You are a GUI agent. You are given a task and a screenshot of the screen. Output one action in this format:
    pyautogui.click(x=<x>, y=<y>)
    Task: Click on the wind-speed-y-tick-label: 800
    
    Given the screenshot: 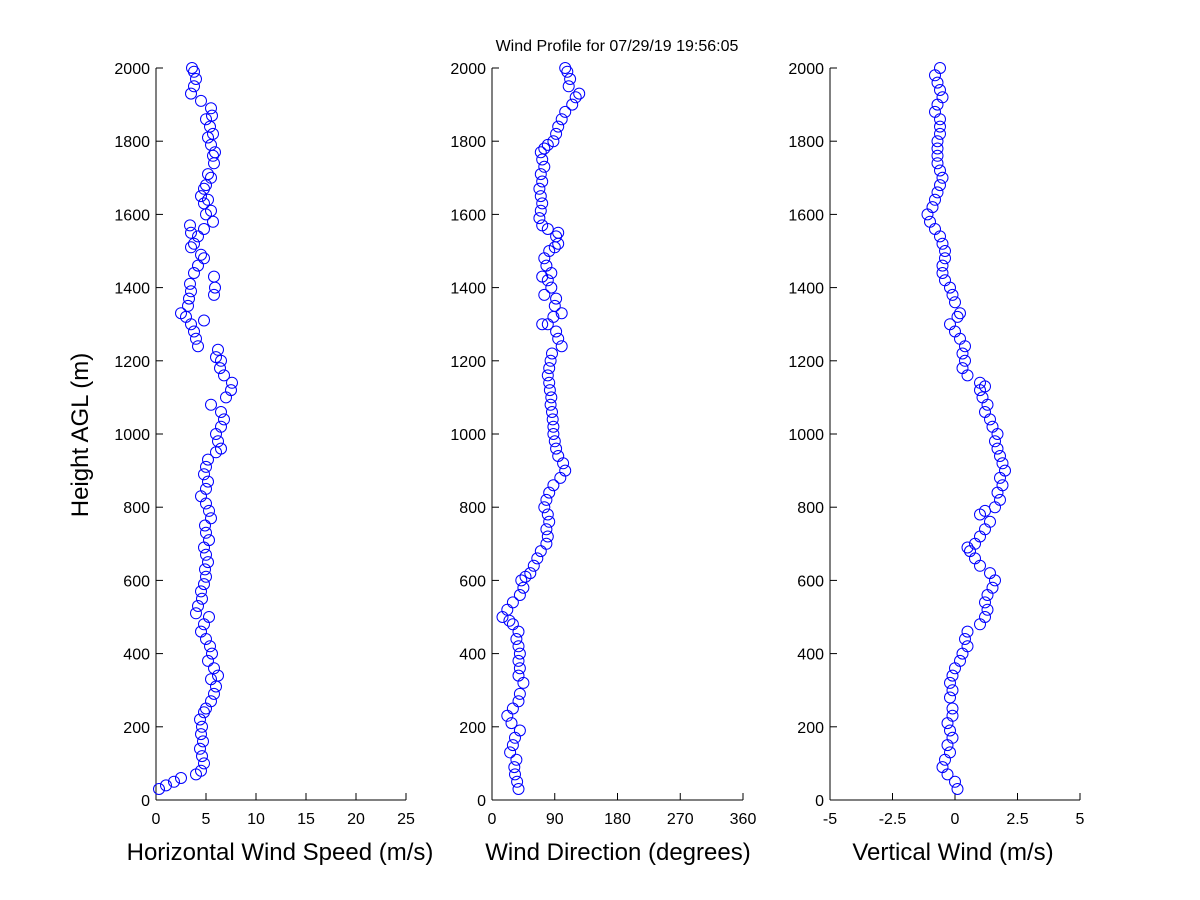 What is the action you would take?
    pyautogui.click(x=136, y=508)
    